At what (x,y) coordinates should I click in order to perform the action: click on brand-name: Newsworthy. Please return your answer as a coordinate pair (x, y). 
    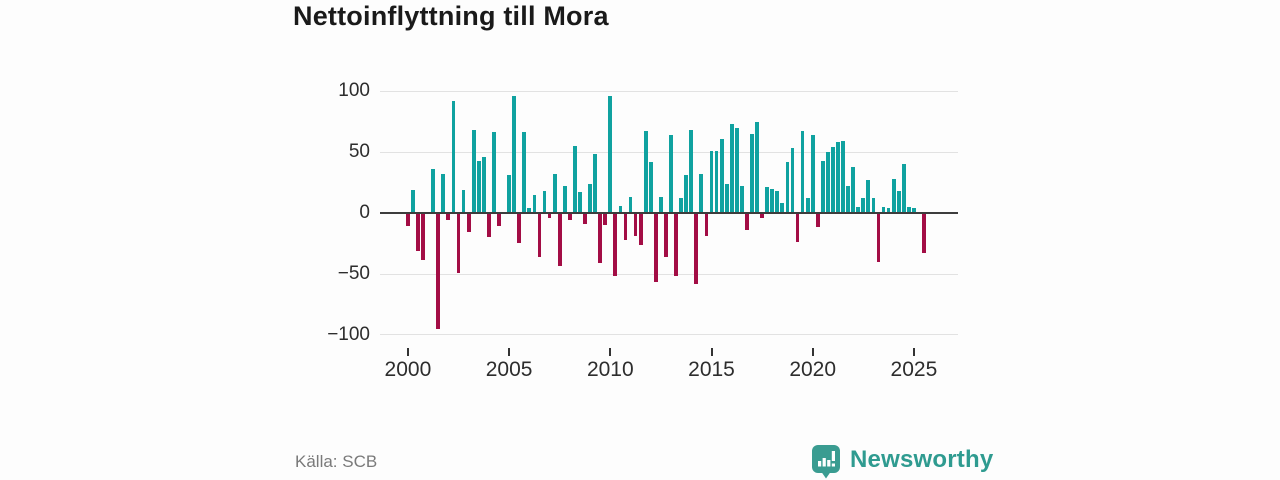
    Looking at the image, I should click on (922, 459).